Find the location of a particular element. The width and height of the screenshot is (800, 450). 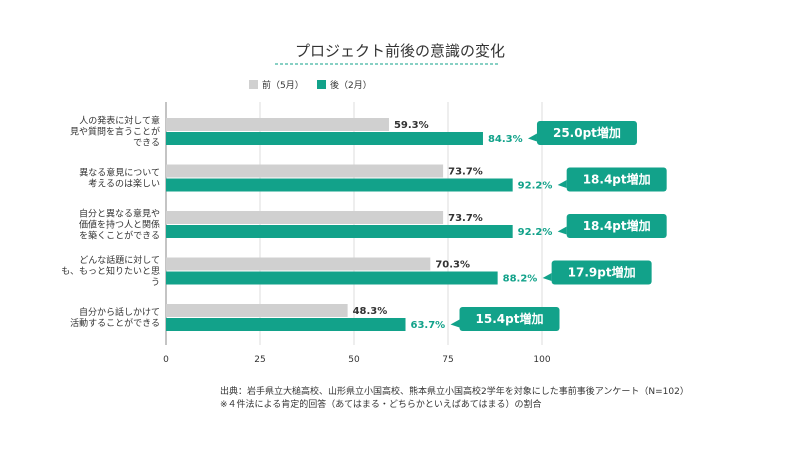

legend-swatch-after is located at coordinates (321, 84).